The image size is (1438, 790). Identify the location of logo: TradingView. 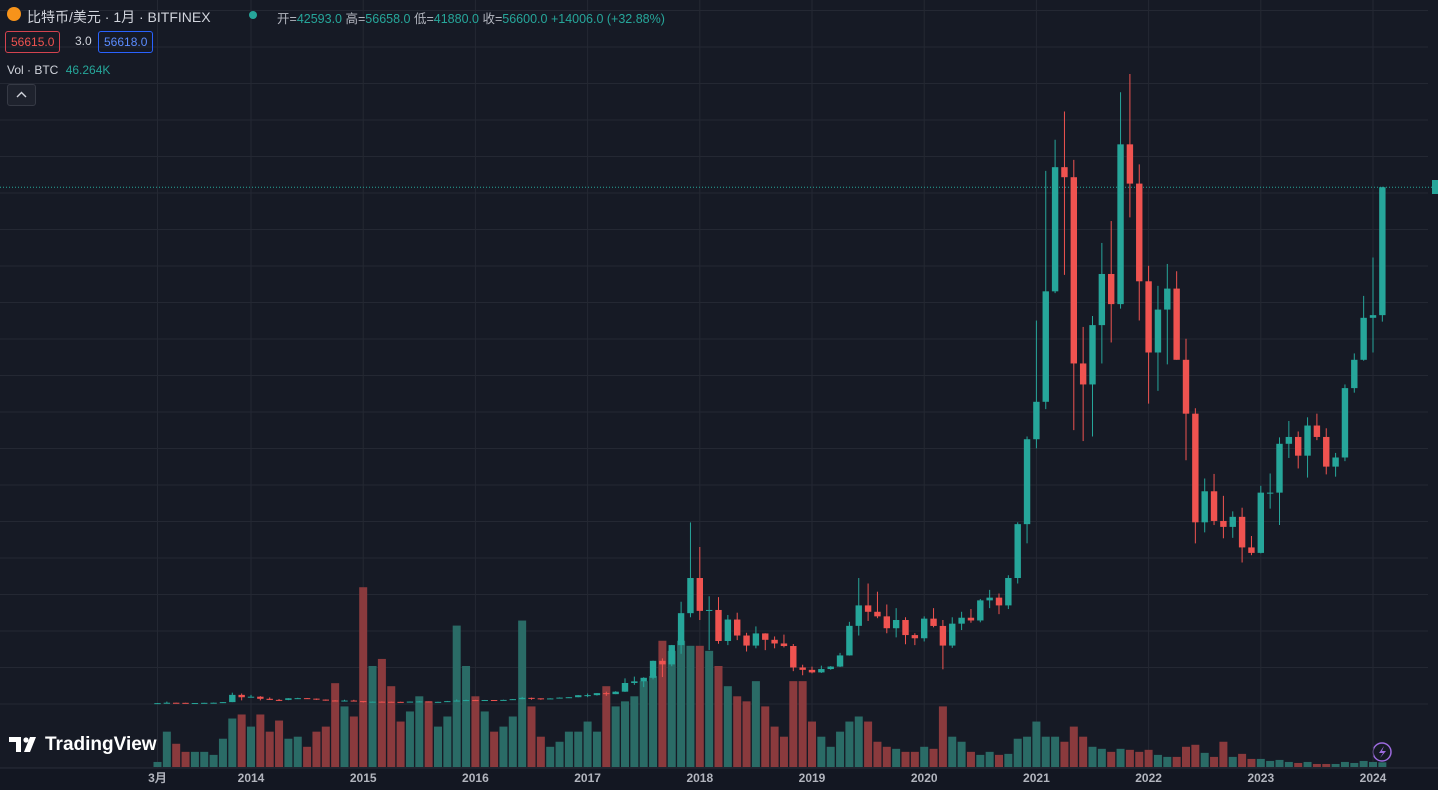
(83, 744).